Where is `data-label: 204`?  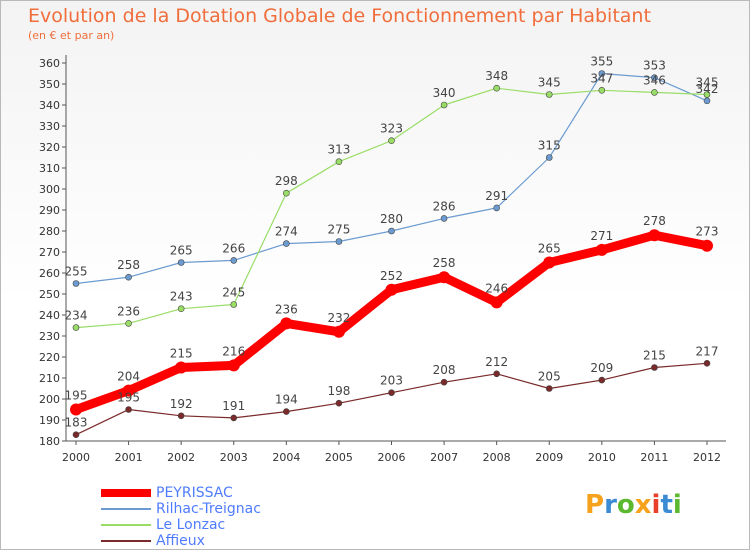
data-label: 204 is located at coordinates (128, 377).